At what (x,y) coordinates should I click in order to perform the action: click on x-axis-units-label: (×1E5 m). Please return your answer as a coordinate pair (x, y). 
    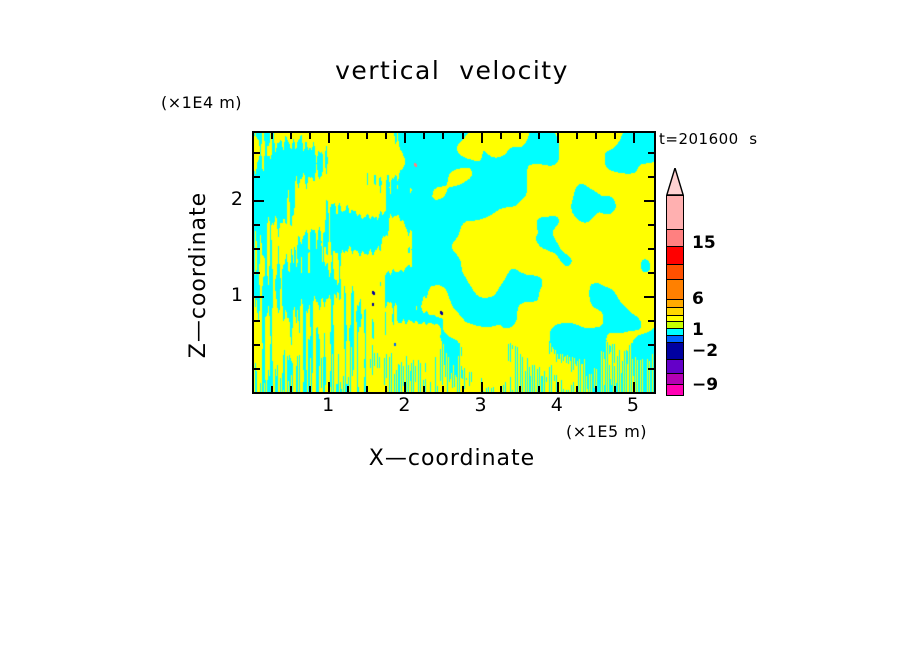
    Looking at the image, I should click on (607, 431).